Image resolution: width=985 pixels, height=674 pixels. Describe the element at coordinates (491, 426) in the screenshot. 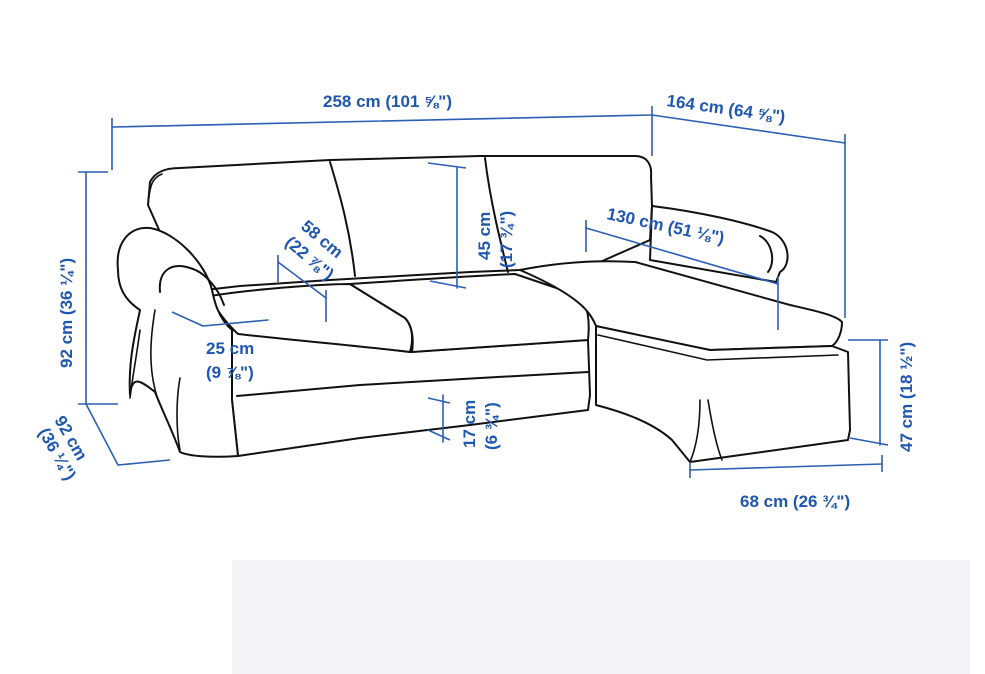

I see `free-height-label-line2: (6 ¾")` at that location.